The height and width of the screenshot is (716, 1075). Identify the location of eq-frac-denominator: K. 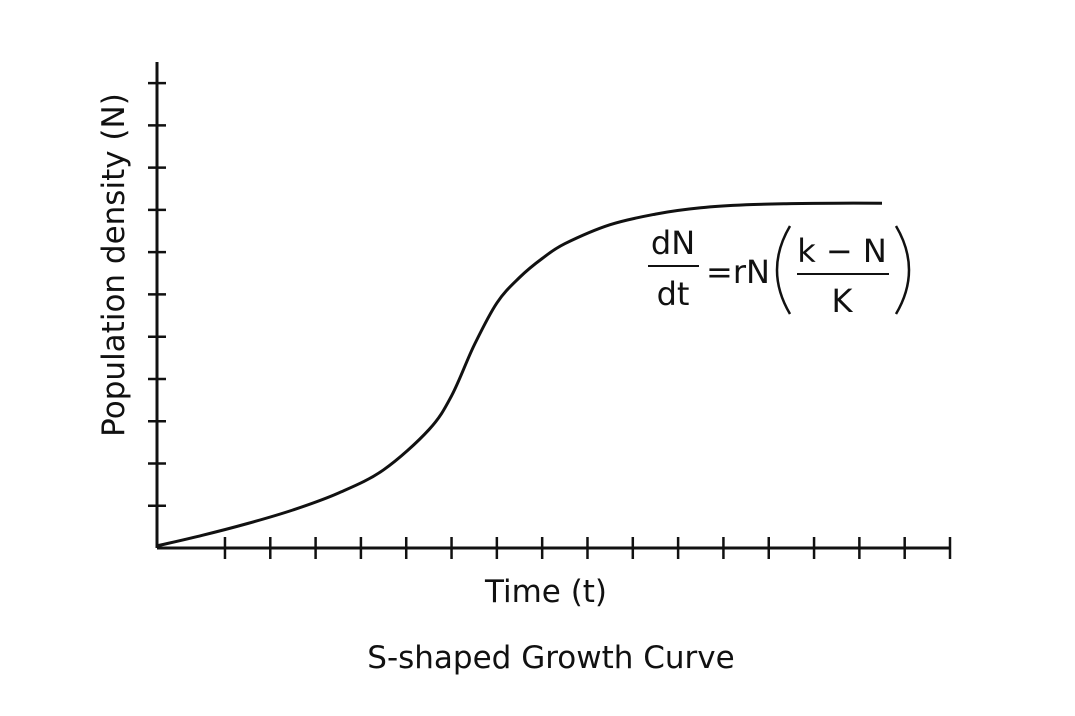
(843, 301).